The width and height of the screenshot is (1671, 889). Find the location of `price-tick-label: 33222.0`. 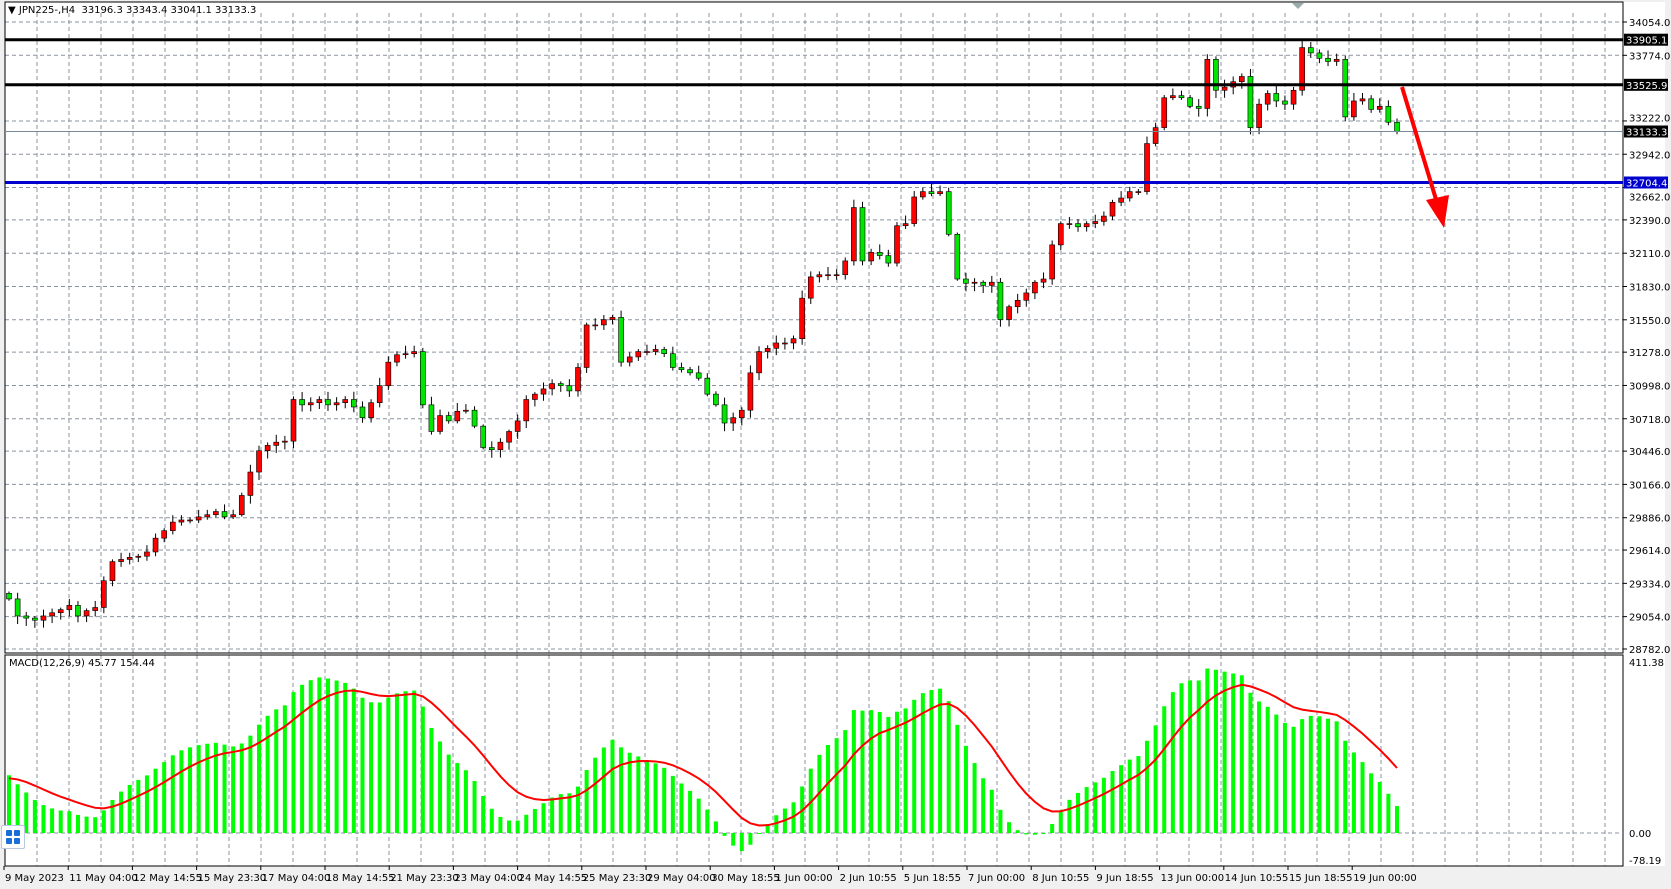

price-tick-label: 33222.0 is located at coordinates (1649, 118).